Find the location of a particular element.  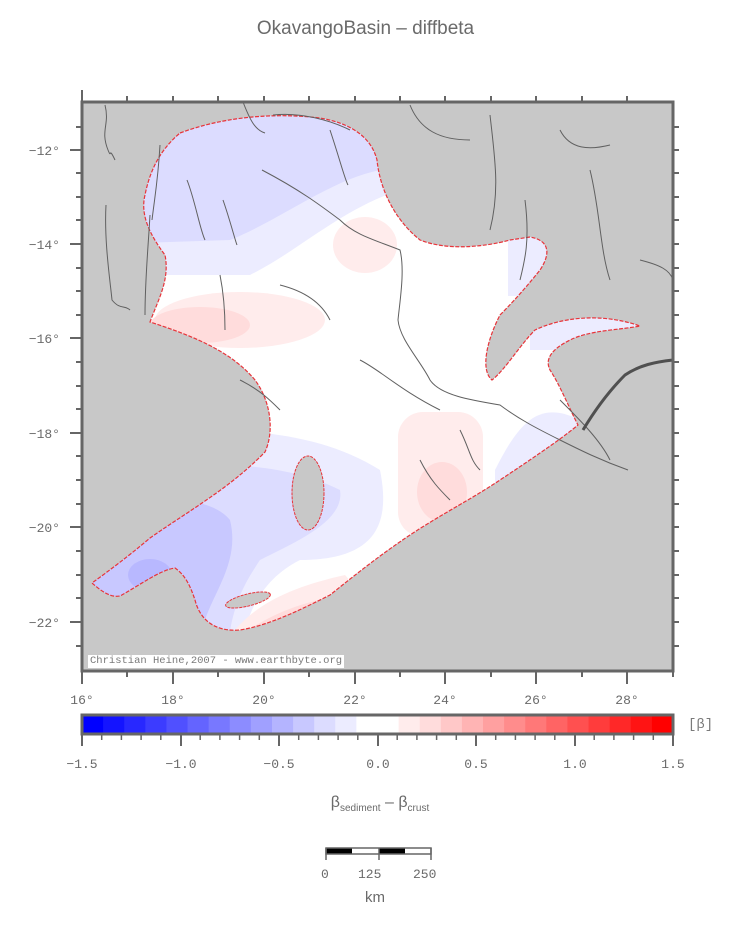

colorbar-tick-label: −0.5 is located at coordinates (278, 764).